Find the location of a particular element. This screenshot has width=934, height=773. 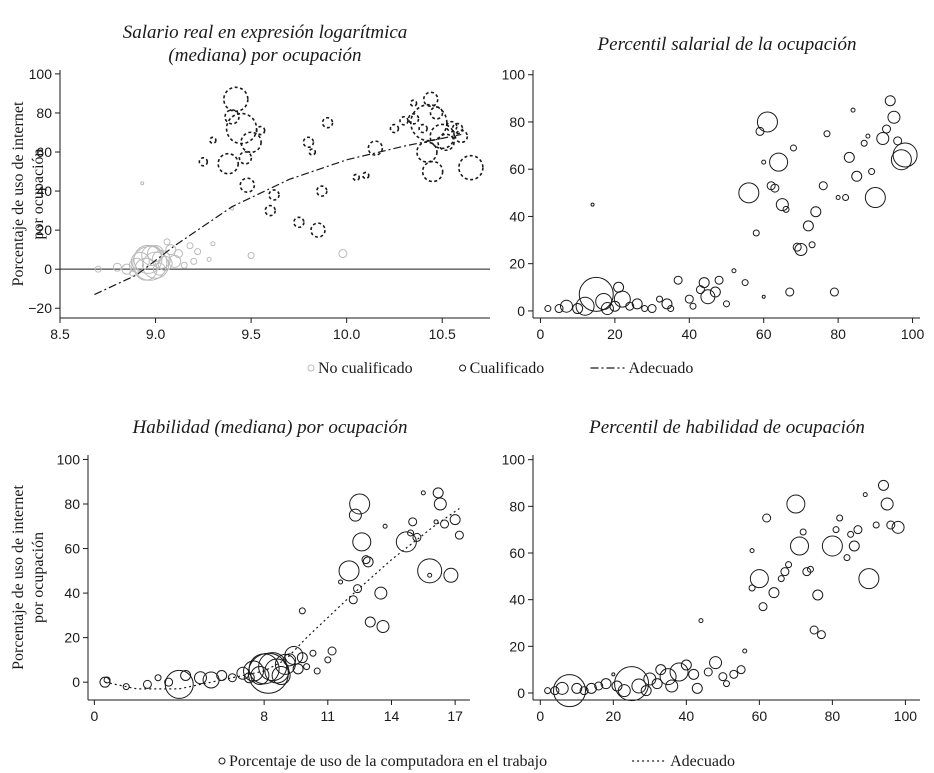

x-tick-label: 10.5 is located at coordinates (442, 334).